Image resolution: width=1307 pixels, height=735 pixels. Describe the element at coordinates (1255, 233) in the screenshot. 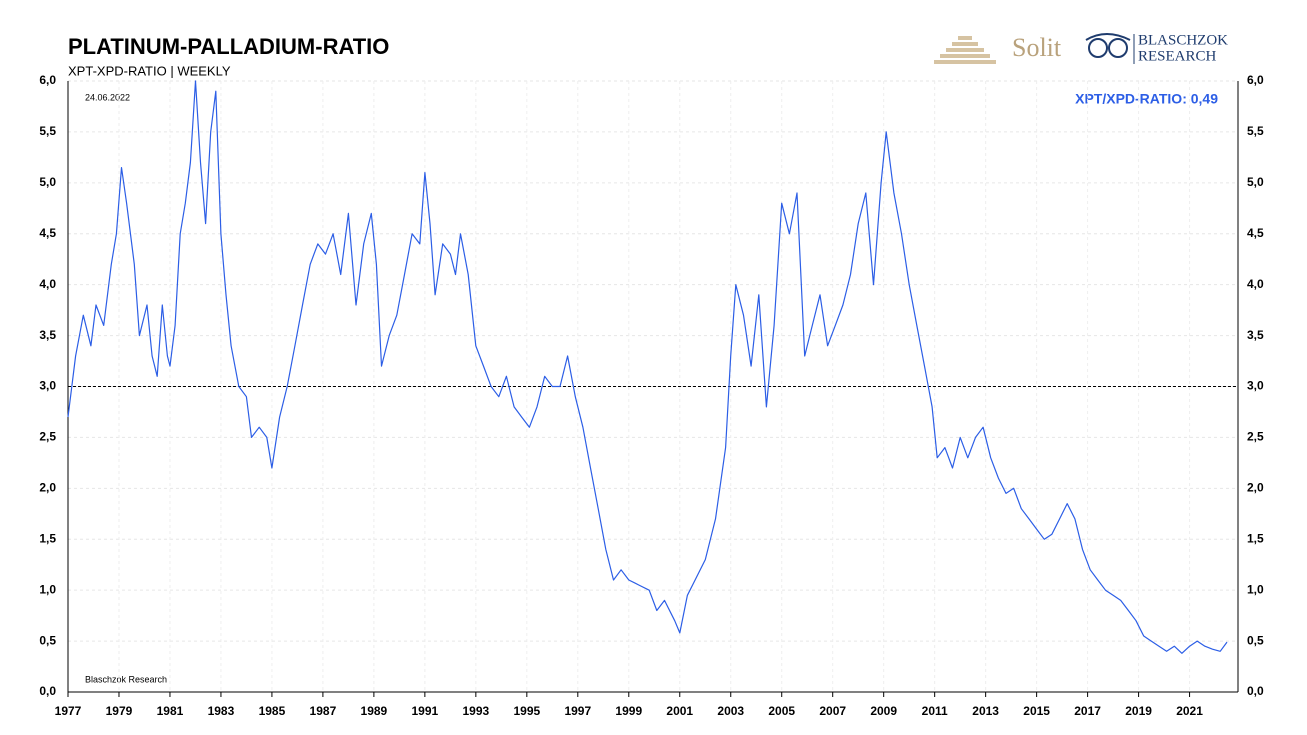

I see `y2-tick-label: 4,5` at that location.